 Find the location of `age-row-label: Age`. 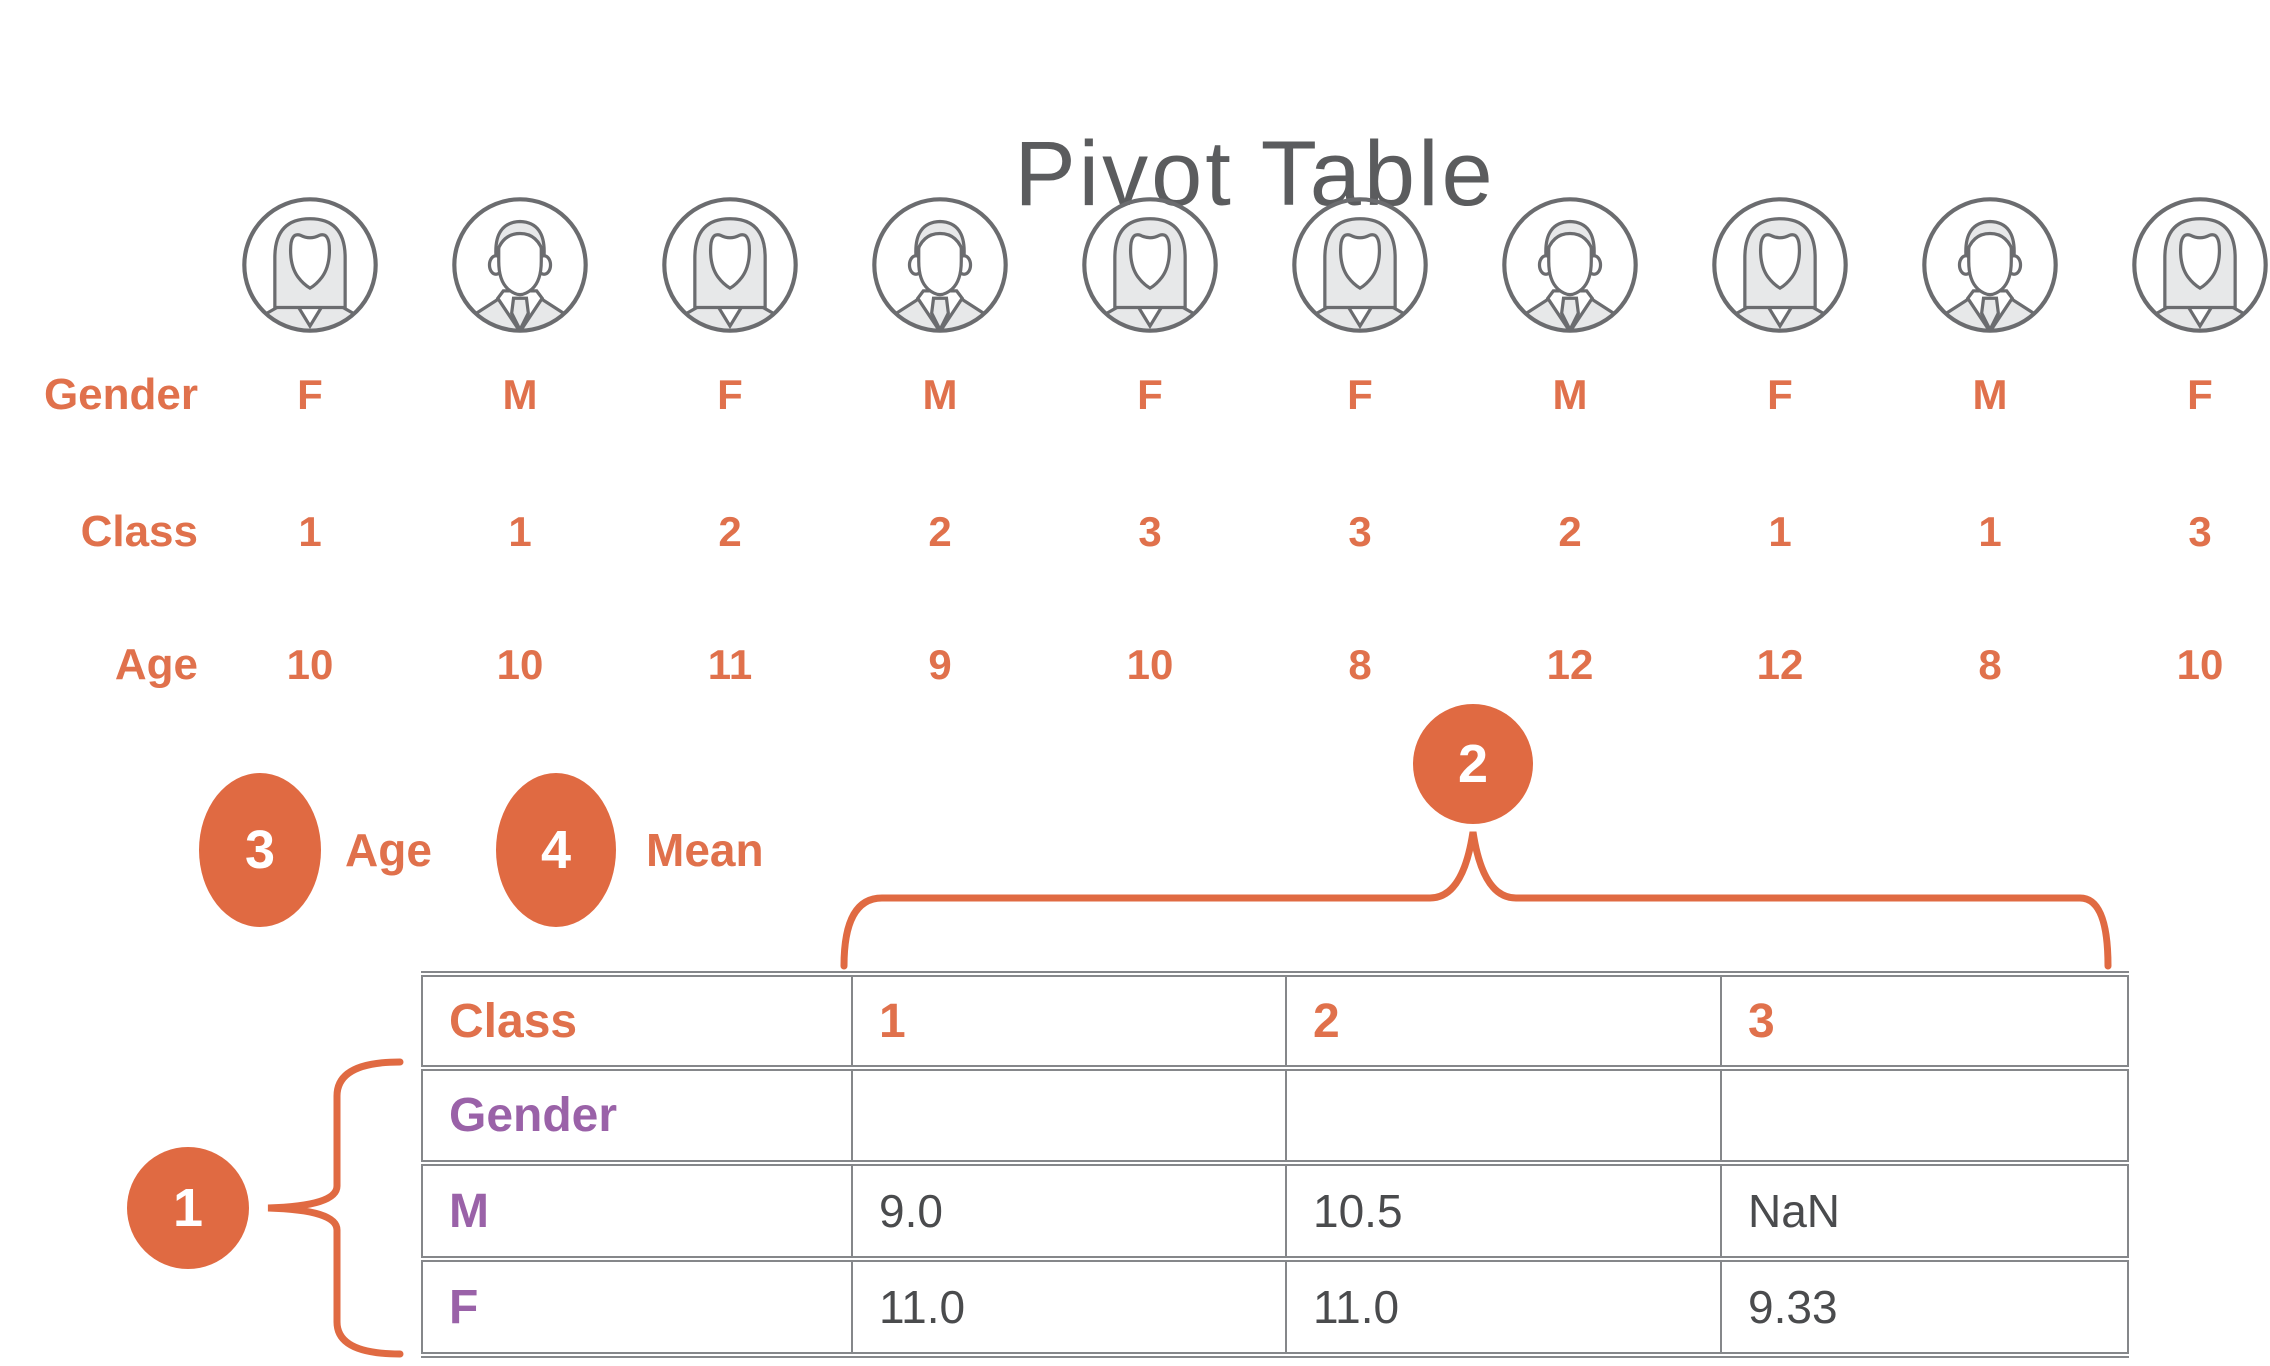

age-row-label: Age is located at coordinates (156, 664).